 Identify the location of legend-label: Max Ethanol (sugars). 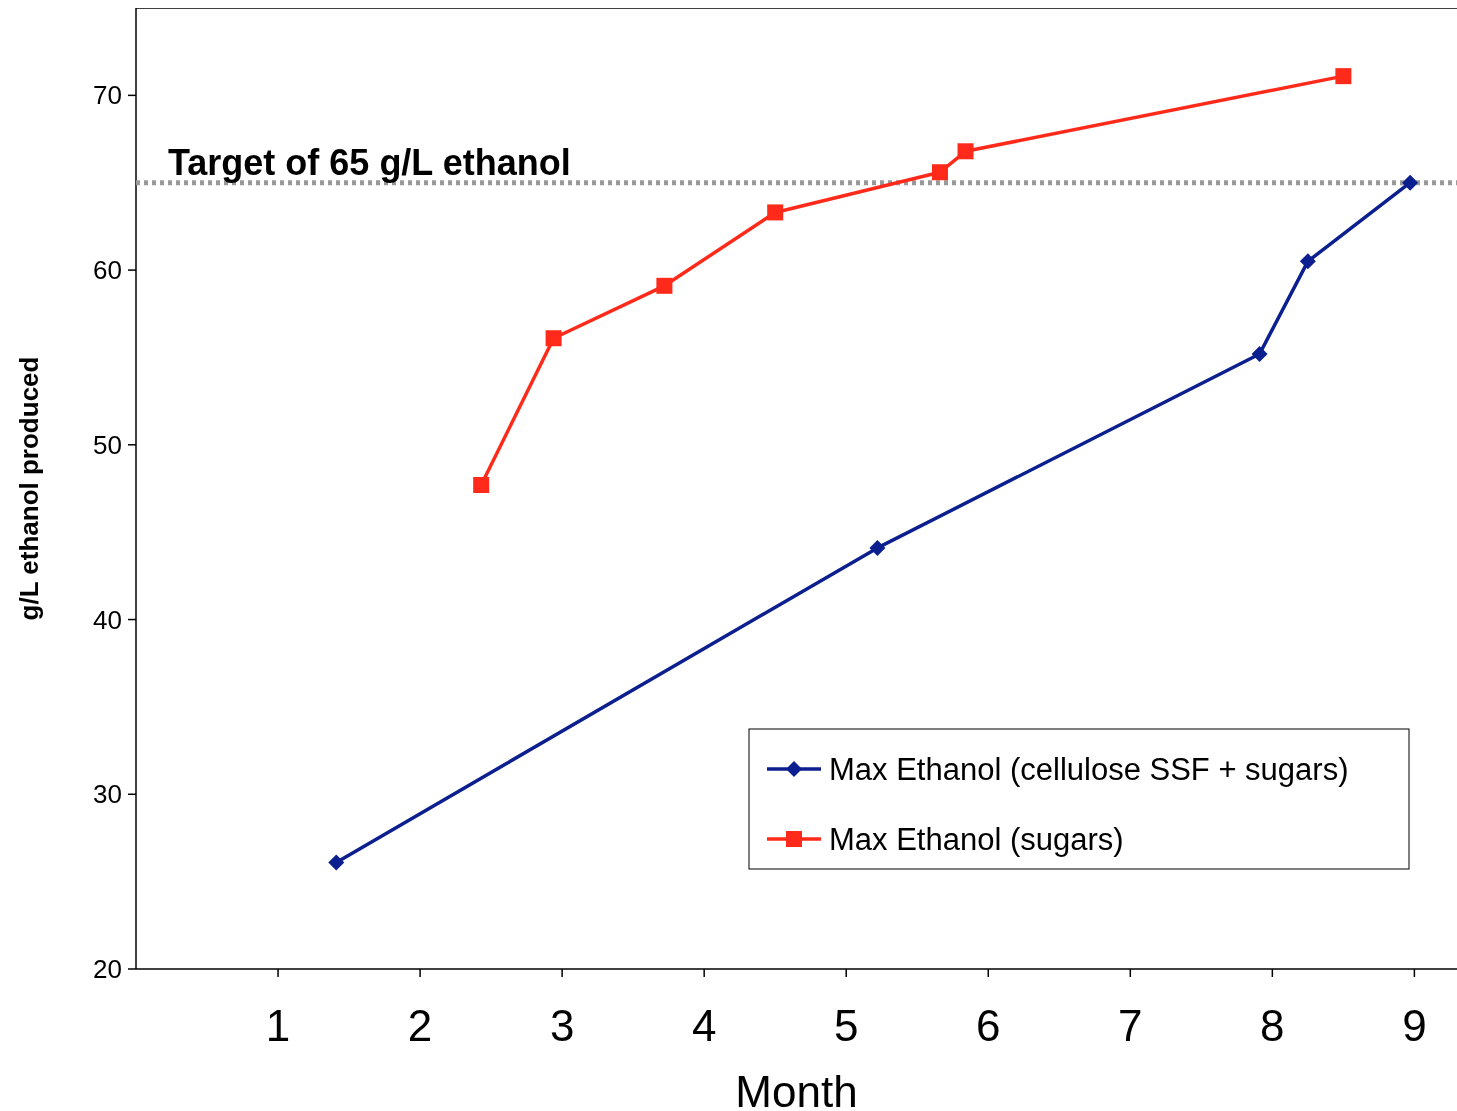
(976, 839).